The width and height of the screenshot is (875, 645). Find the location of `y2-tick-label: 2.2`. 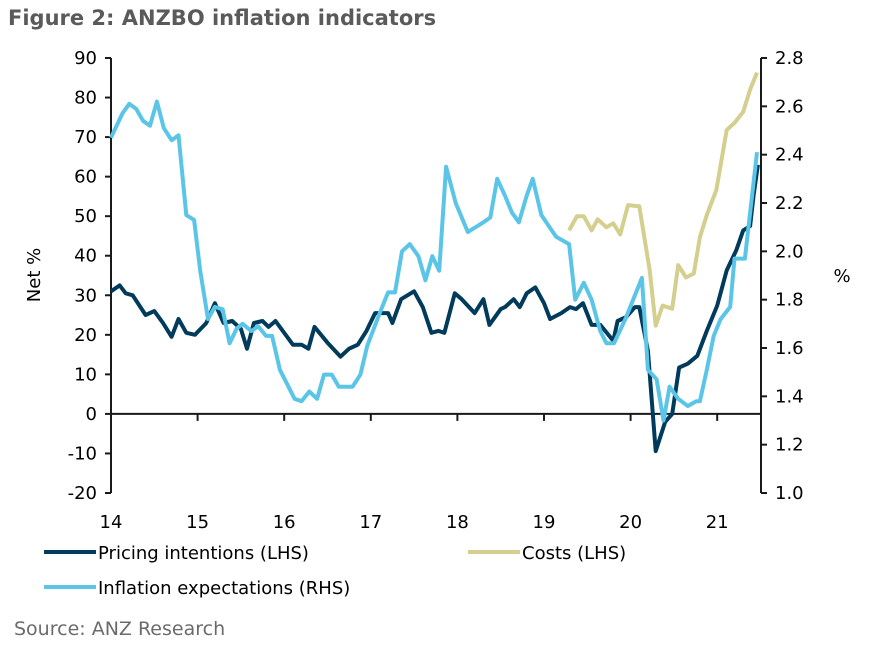

y2-tick-label: 2.2 is located at coordinates (789, 203).